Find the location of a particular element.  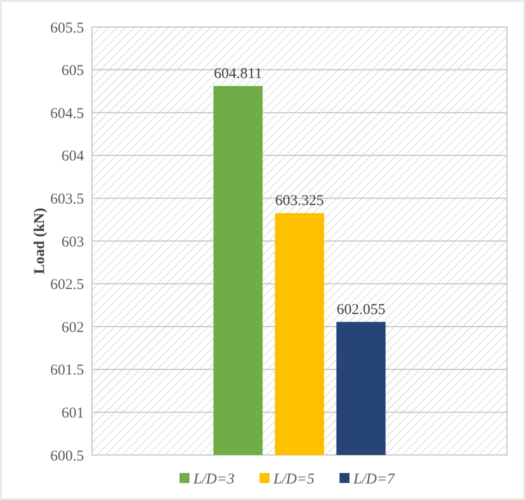

y-tick-label: 602 is located at coordinates (73, 328).